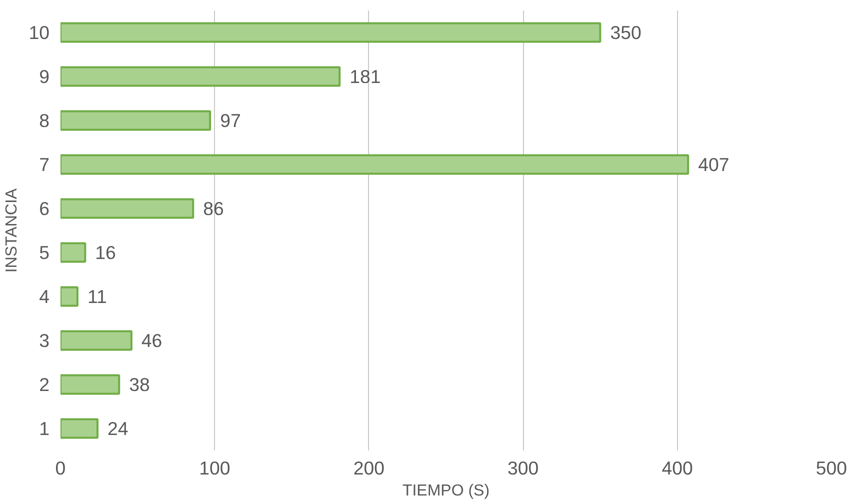 This screenshot has height=502, width=851. Describe the element at coordinates (365, 76) in the screenshot. I see `data-label: 181` at that location.